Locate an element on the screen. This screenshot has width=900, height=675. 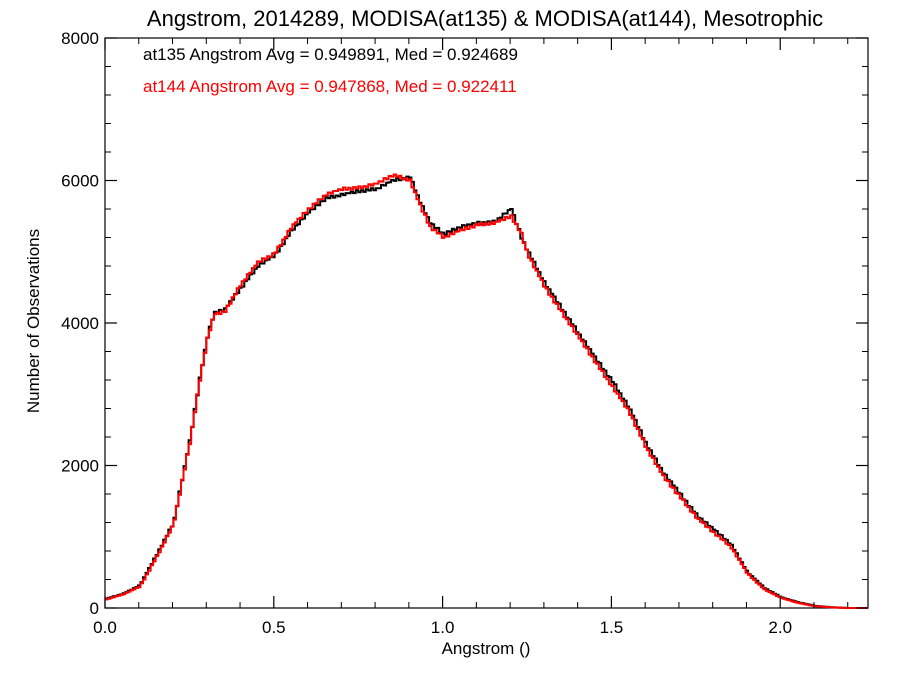
x-tick-label: 1.0 is located at coordinates (443, 627).